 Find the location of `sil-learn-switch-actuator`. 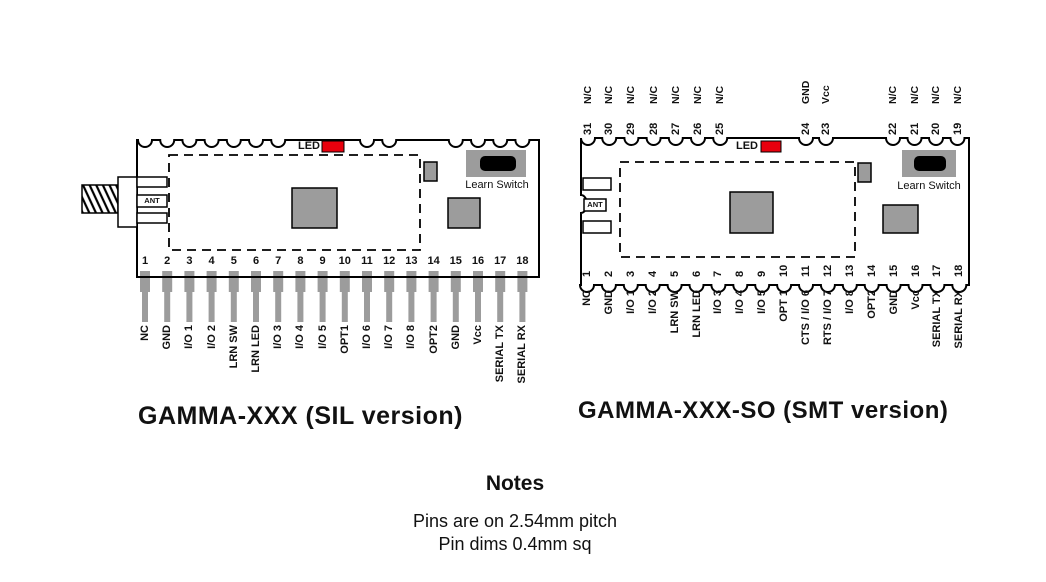

sil-learn-switch-actuator is located at coordinates (498, 163).